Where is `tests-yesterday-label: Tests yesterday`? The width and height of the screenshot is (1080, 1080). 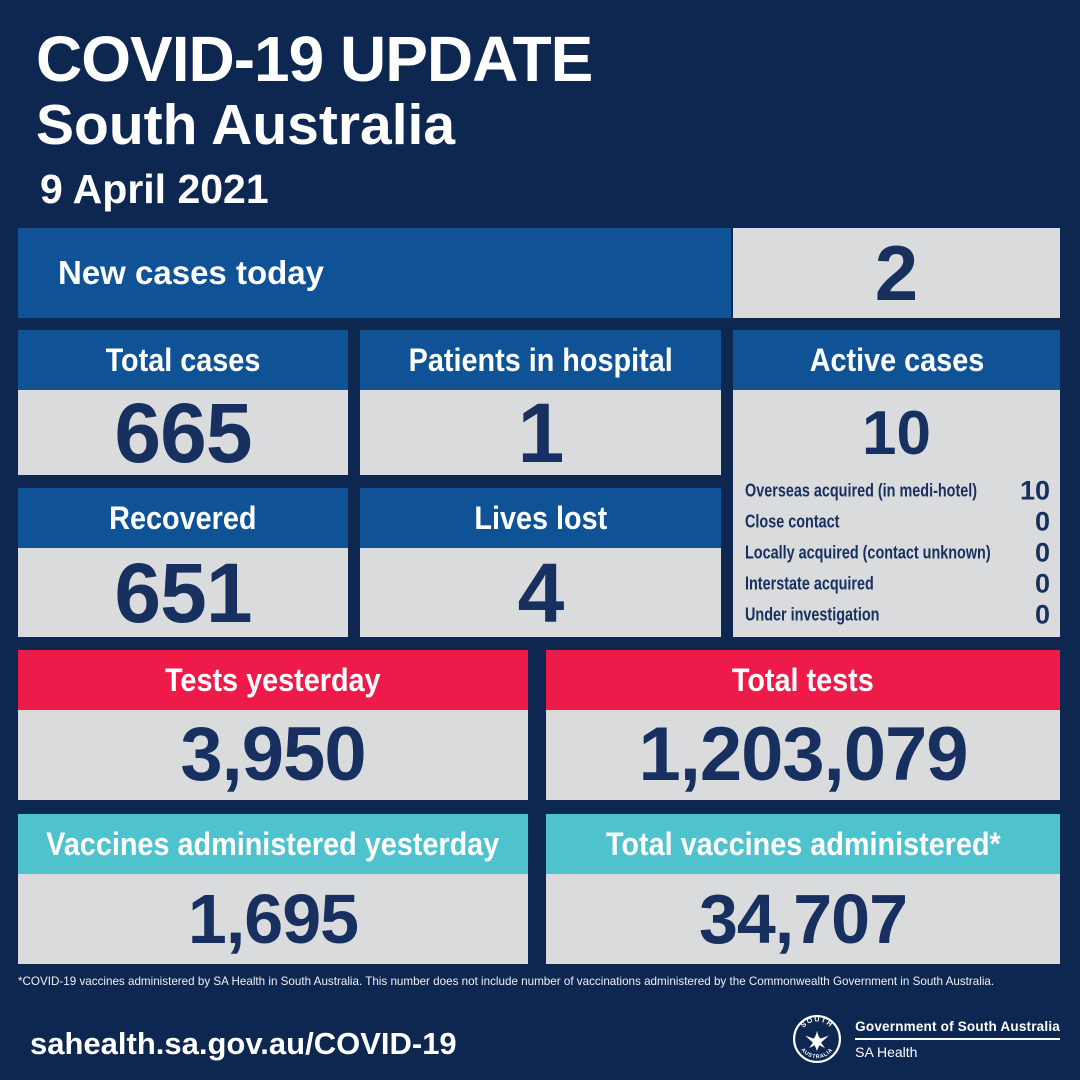
tests-yesterday-label: Tests yesterday is located at coordinates (273, 679).